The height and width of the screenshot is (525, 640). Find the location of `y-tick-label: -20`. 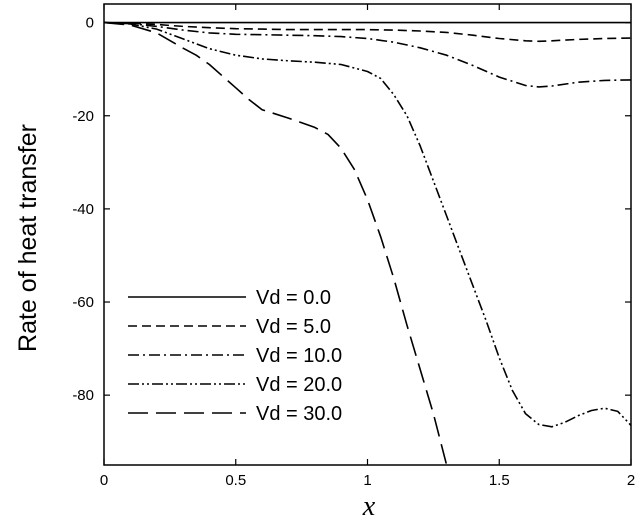

y-tick-label: -20 is located at coordinates (83, 116).